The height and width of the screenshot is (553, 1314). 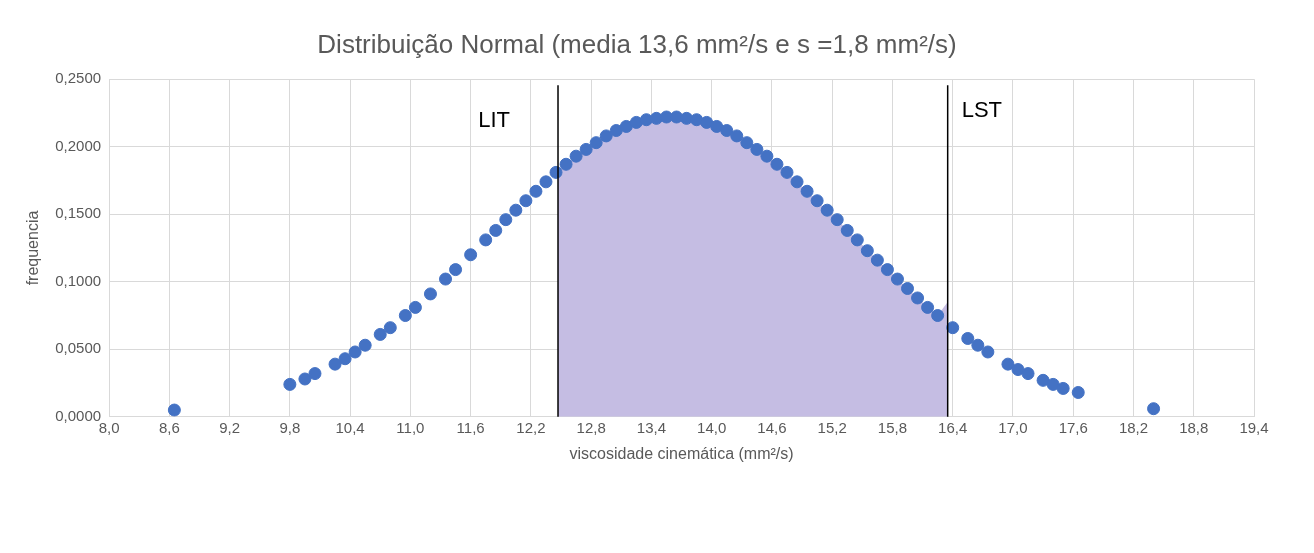 I want to click on x-tick-label: 12,8, so click(x=591, y=427).